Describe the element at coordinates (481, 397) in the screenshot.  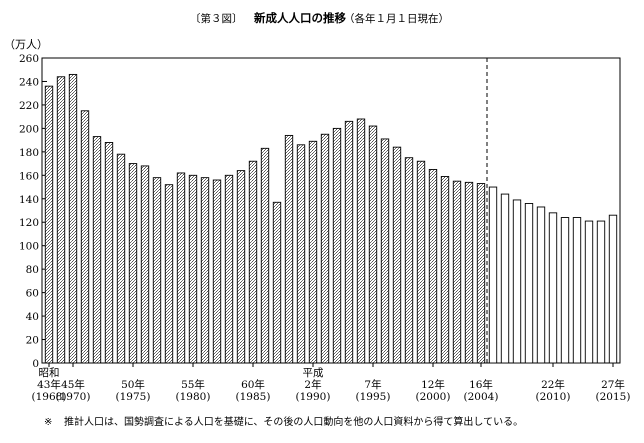
I see `x-tick-label: (2004)` at that location.